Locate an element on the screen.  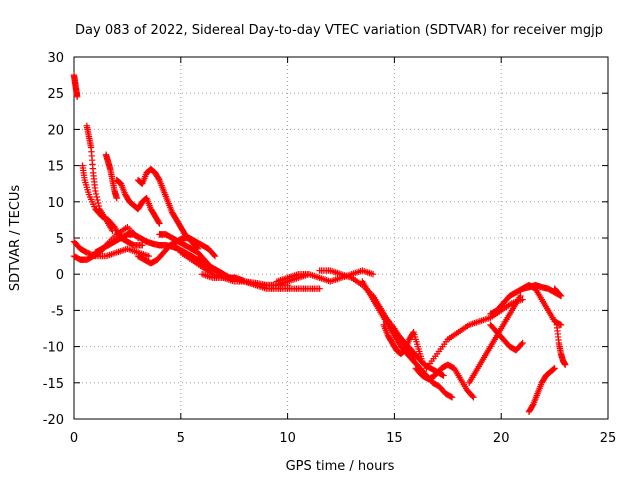
x-axis-label: GPS time / hours is located at coordinates (340, 466).